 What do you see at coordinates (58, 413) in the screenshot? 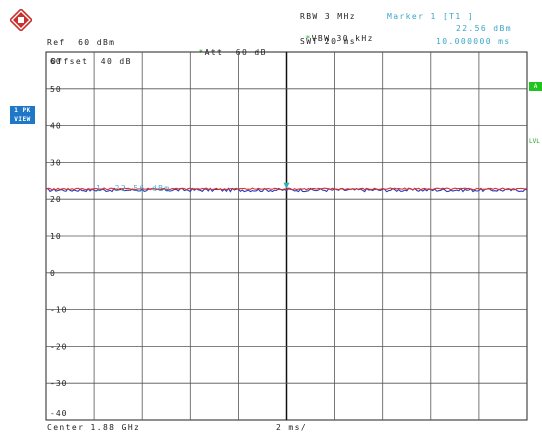
I see `y-tick-label: -40` at bounding box center [58, 413].